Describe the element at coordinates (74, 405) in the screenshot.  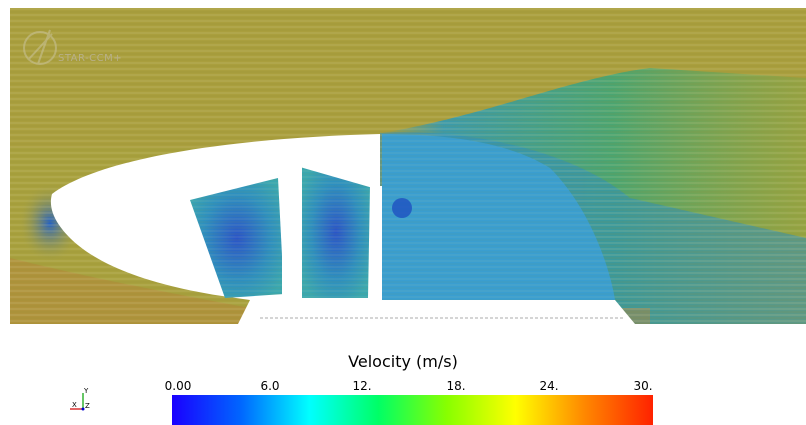
I see `triad-label-x: X` at that location.